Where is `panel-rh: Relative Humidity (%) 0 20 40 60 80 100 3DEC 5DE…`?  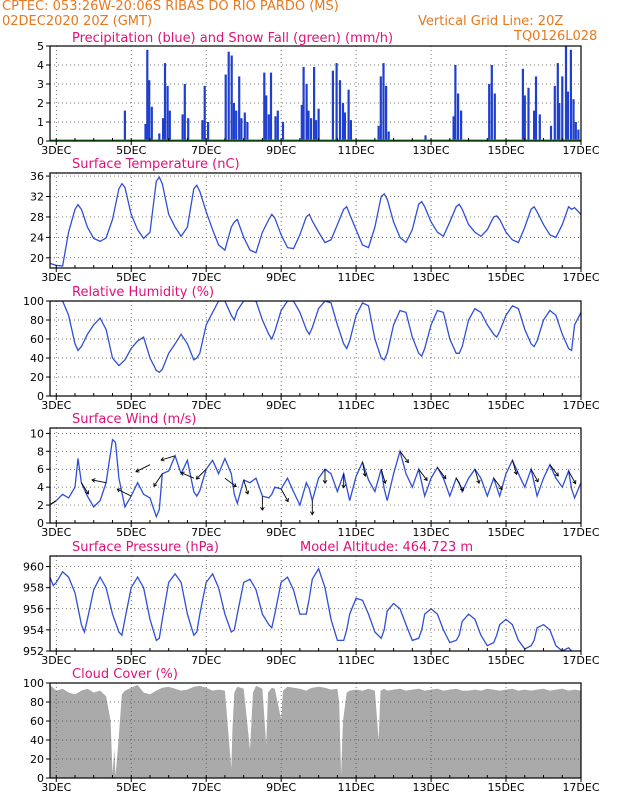 panel-rh: Relative Humidity (%) 0 20 40 60 80 100 3DEC 5DE… is located at coordinates (311, 348).